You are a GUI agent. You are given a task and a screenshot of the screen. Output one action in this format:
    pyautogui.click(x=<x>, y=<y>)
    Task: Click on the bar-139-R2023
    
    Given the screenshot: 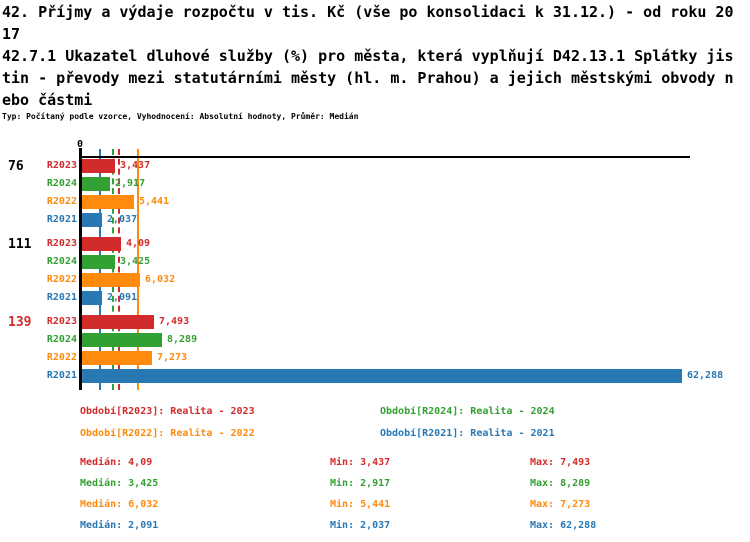 What is the action you would take?
    pyautogui.click(x=118, y=322)
    